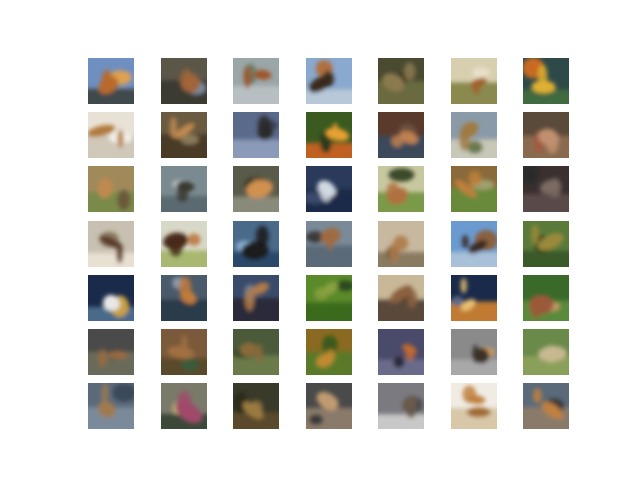 This screenshot has width=640, height=480. What do you see at coordinates (256, 244) in the screenshot?
I see `sample-image-r4-c3` at bounding box center [256, 244].